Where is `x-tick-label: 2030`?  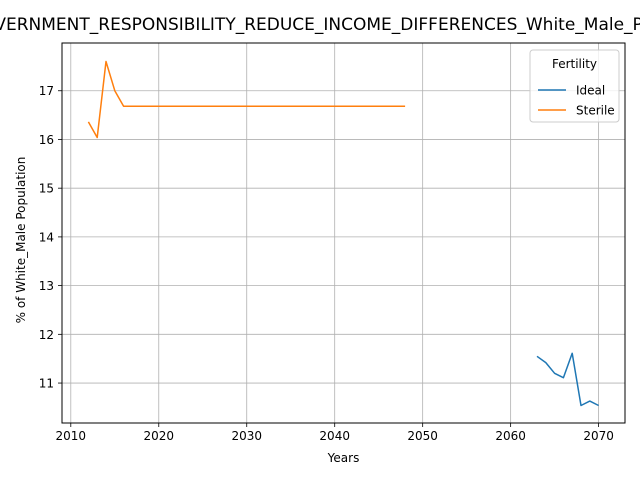
x-tick-label: 2030 is located at coordinates (246, 436).